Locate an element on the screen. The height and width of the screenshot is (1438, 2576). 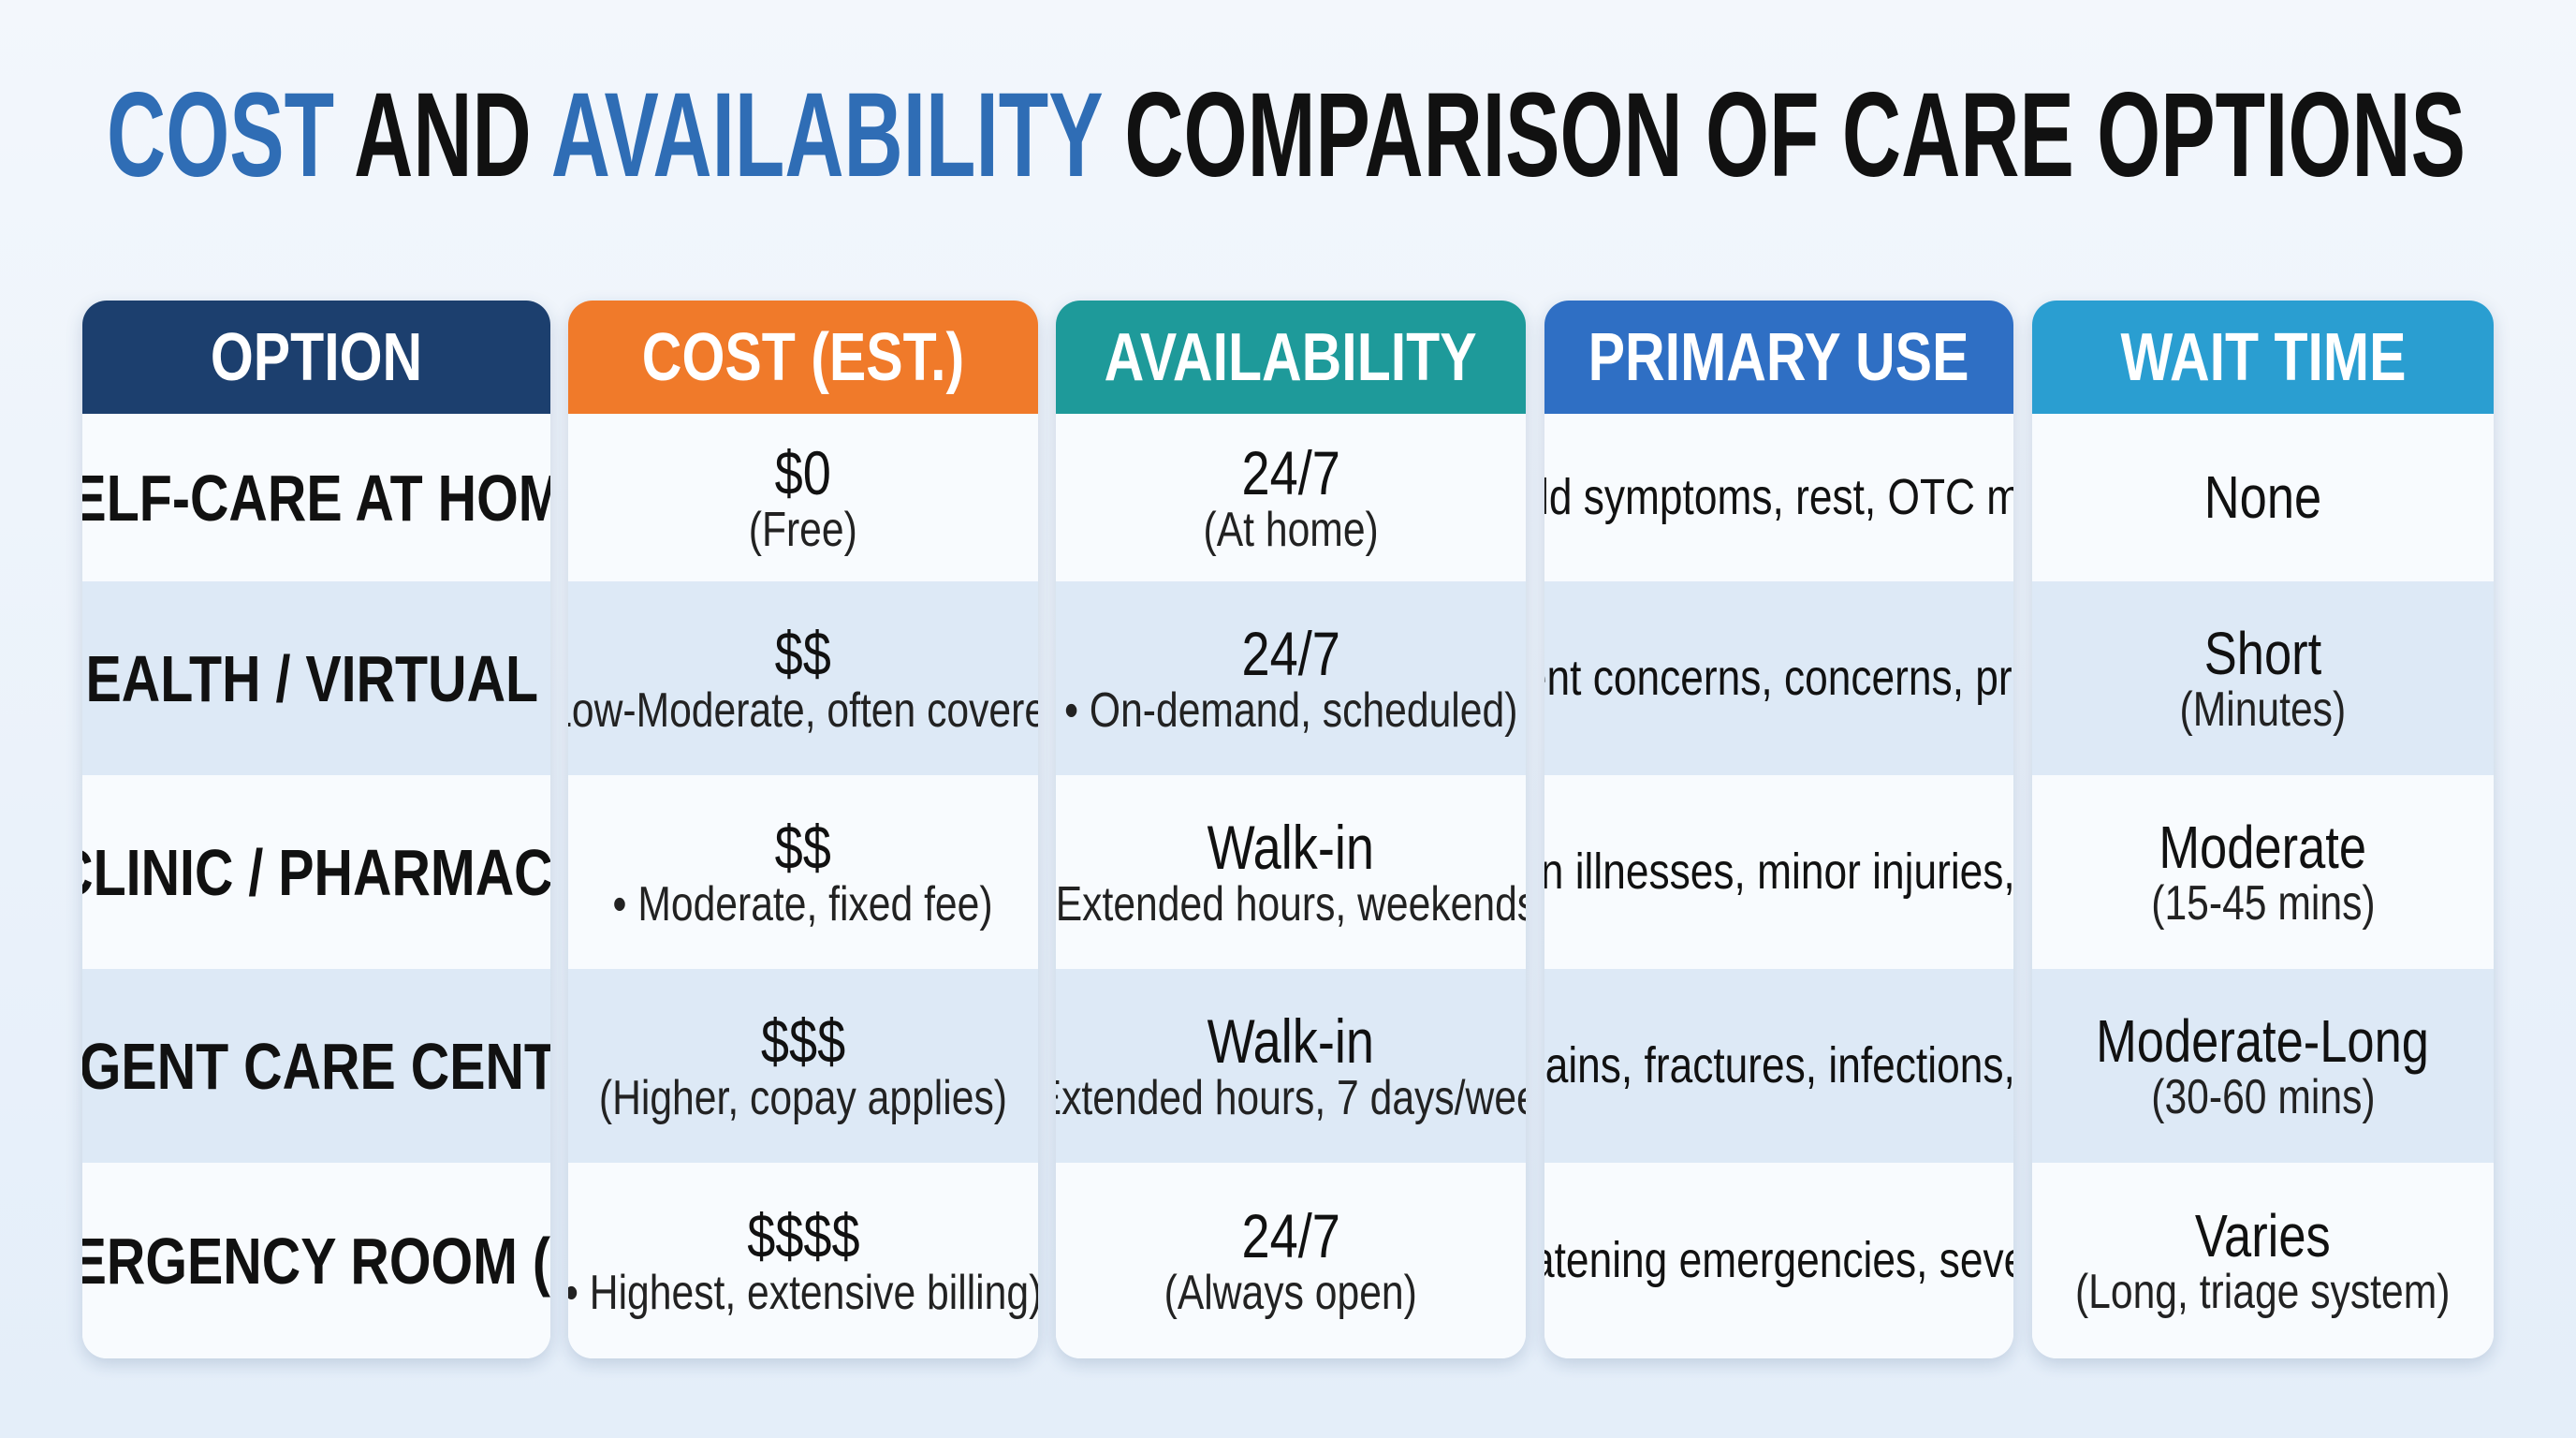
option-name: URGENT CARE CENTER is located at coordinates (316, 1066).